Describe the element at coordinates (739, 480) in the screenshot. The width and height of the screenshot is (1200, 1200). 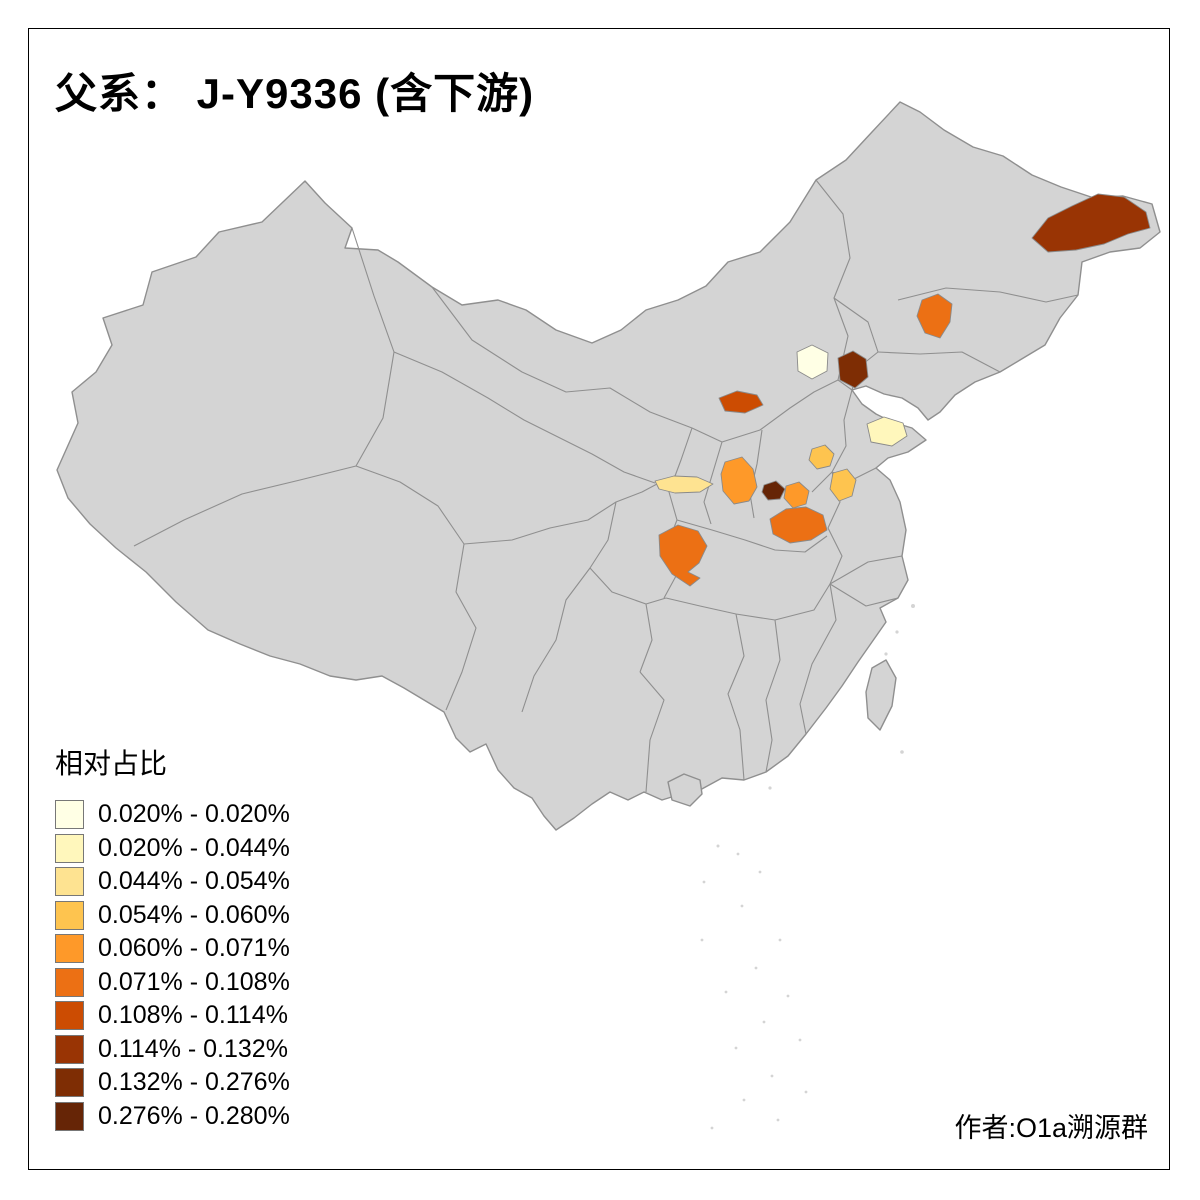
I see `region-shaanxi-central` at that location.